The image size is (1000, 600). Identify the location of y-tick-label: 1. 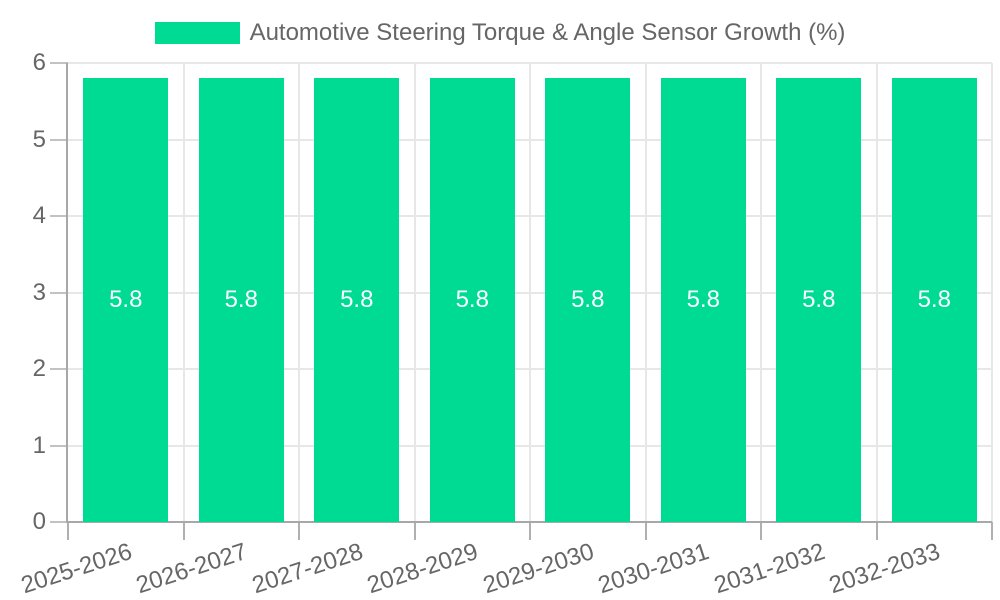
(39, 445).